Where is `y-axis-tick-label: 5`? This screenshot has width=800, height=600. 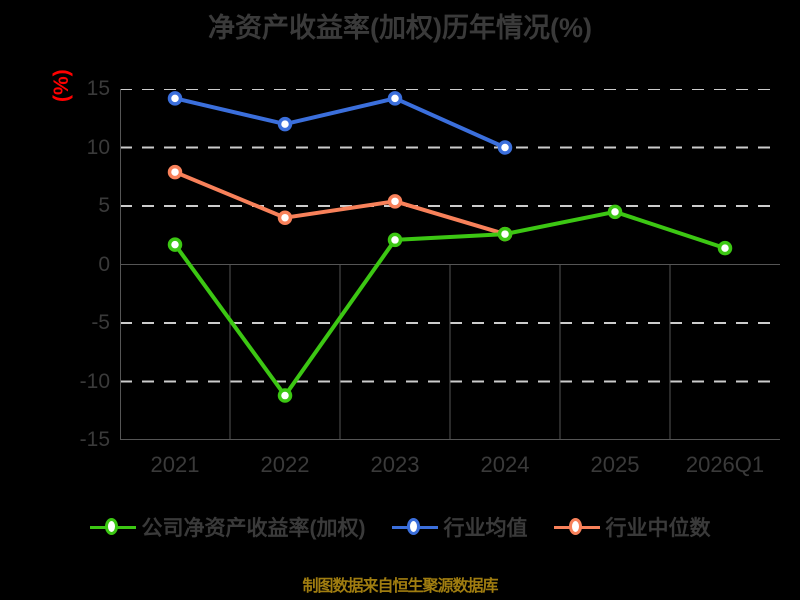
y-axis-tick-label: 5 is located at coordinates (104, 205).